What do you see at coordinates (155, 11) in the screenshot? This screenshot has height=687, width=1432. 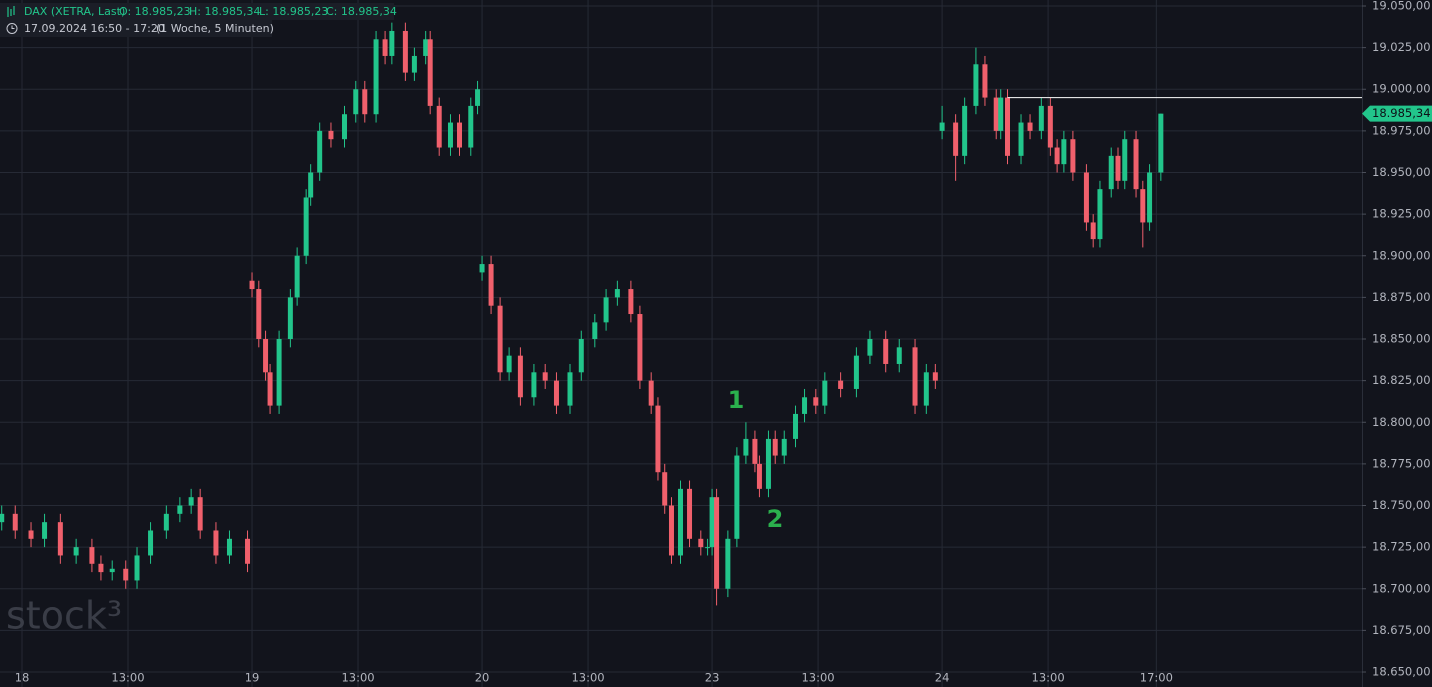 I see `ohlc-open: O: 18.985,23` at bounding box center [155, 11].